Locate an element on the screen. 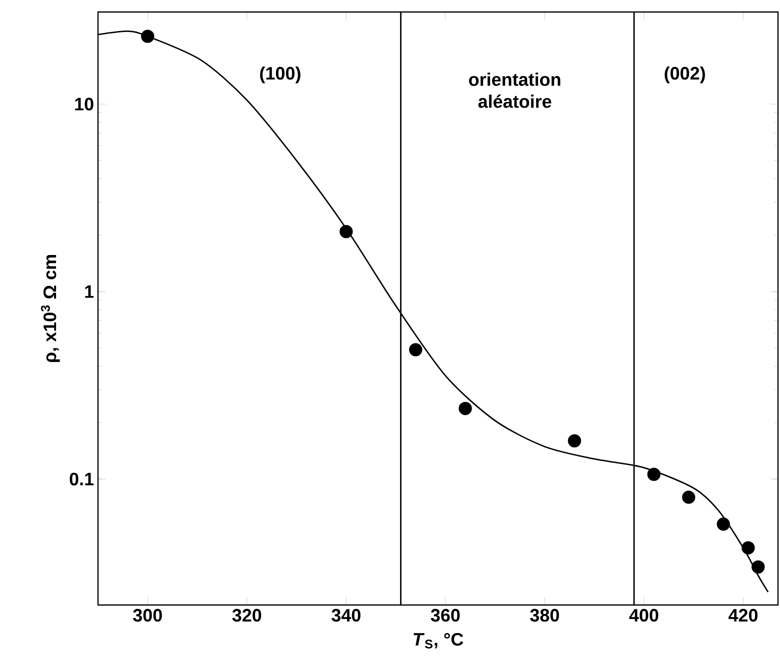 This screenshot has width=780, height=661. x-tick-label: 360 is located at coordinates (445, 615).